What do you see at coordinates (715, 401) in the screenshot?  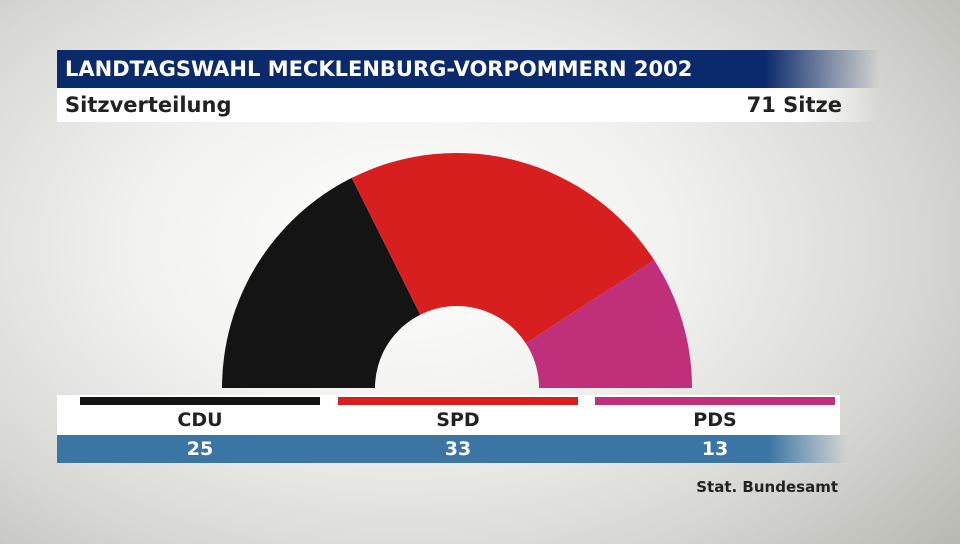 I see `party-color-strip-pds` at bounding box center [715, 401].